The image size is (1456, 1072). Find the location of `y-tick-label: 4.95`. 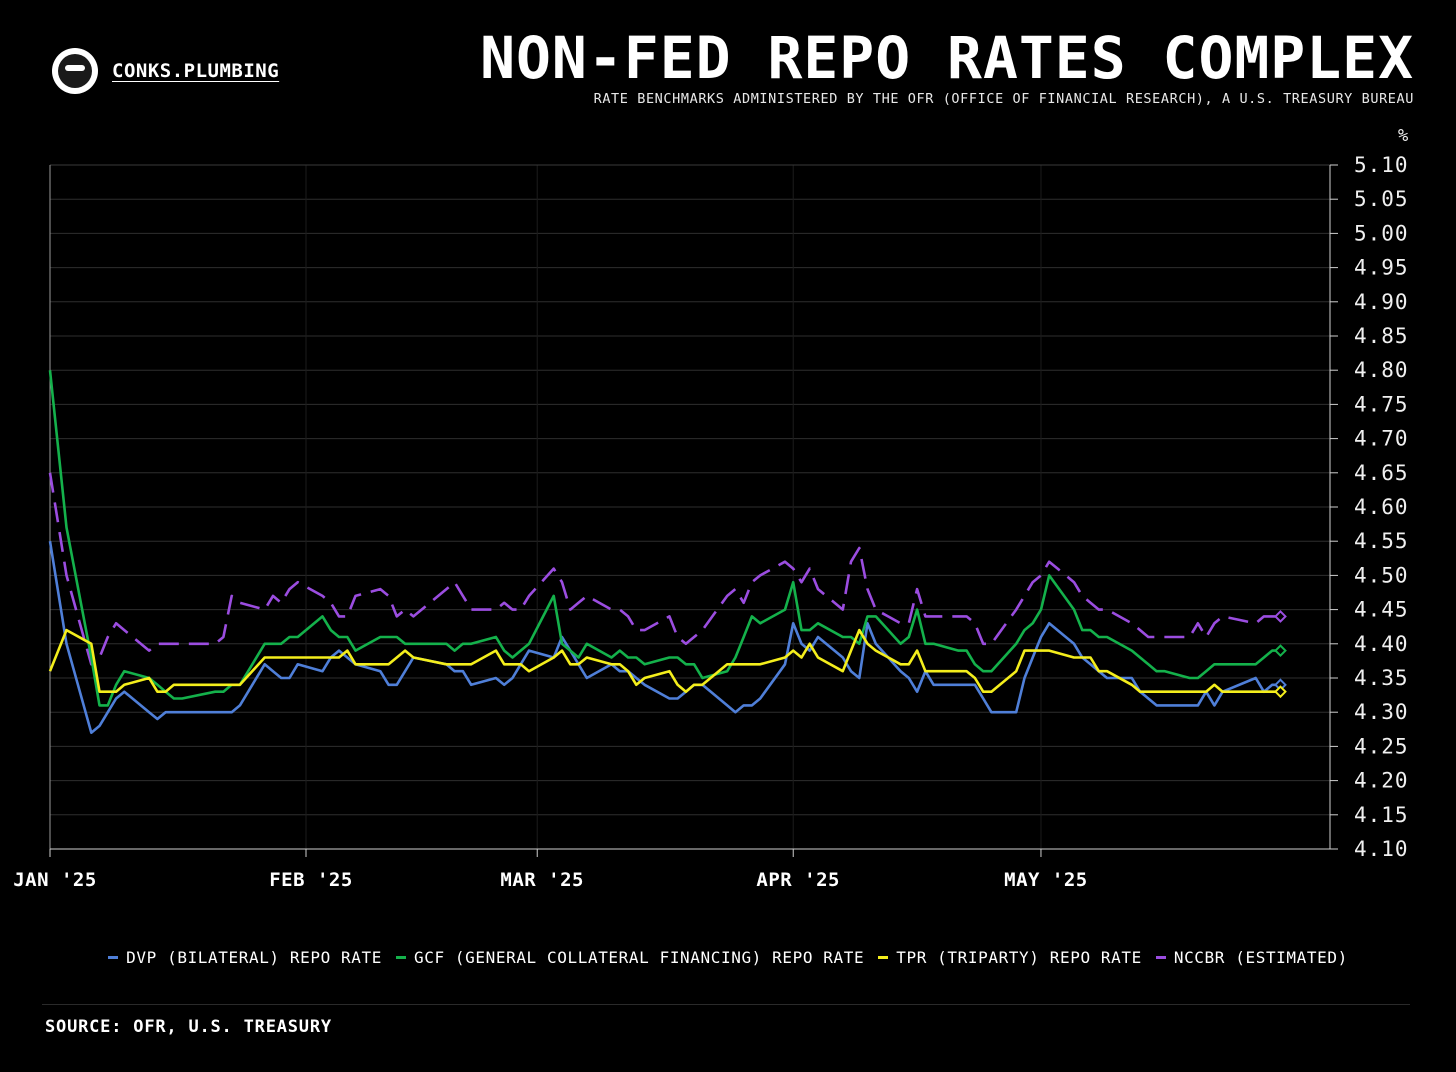

y-tick-label: 4.95 is located at coordinates (1381, 268).